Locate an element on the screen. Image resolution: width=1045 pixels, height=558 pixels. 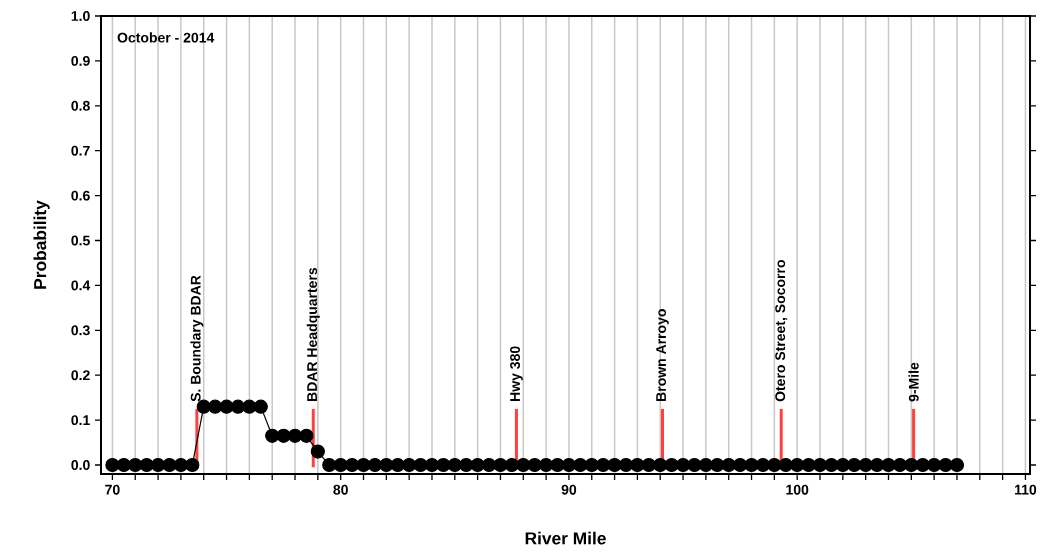
y-tick-label: 1.0 is located at coordinates (80, 16).